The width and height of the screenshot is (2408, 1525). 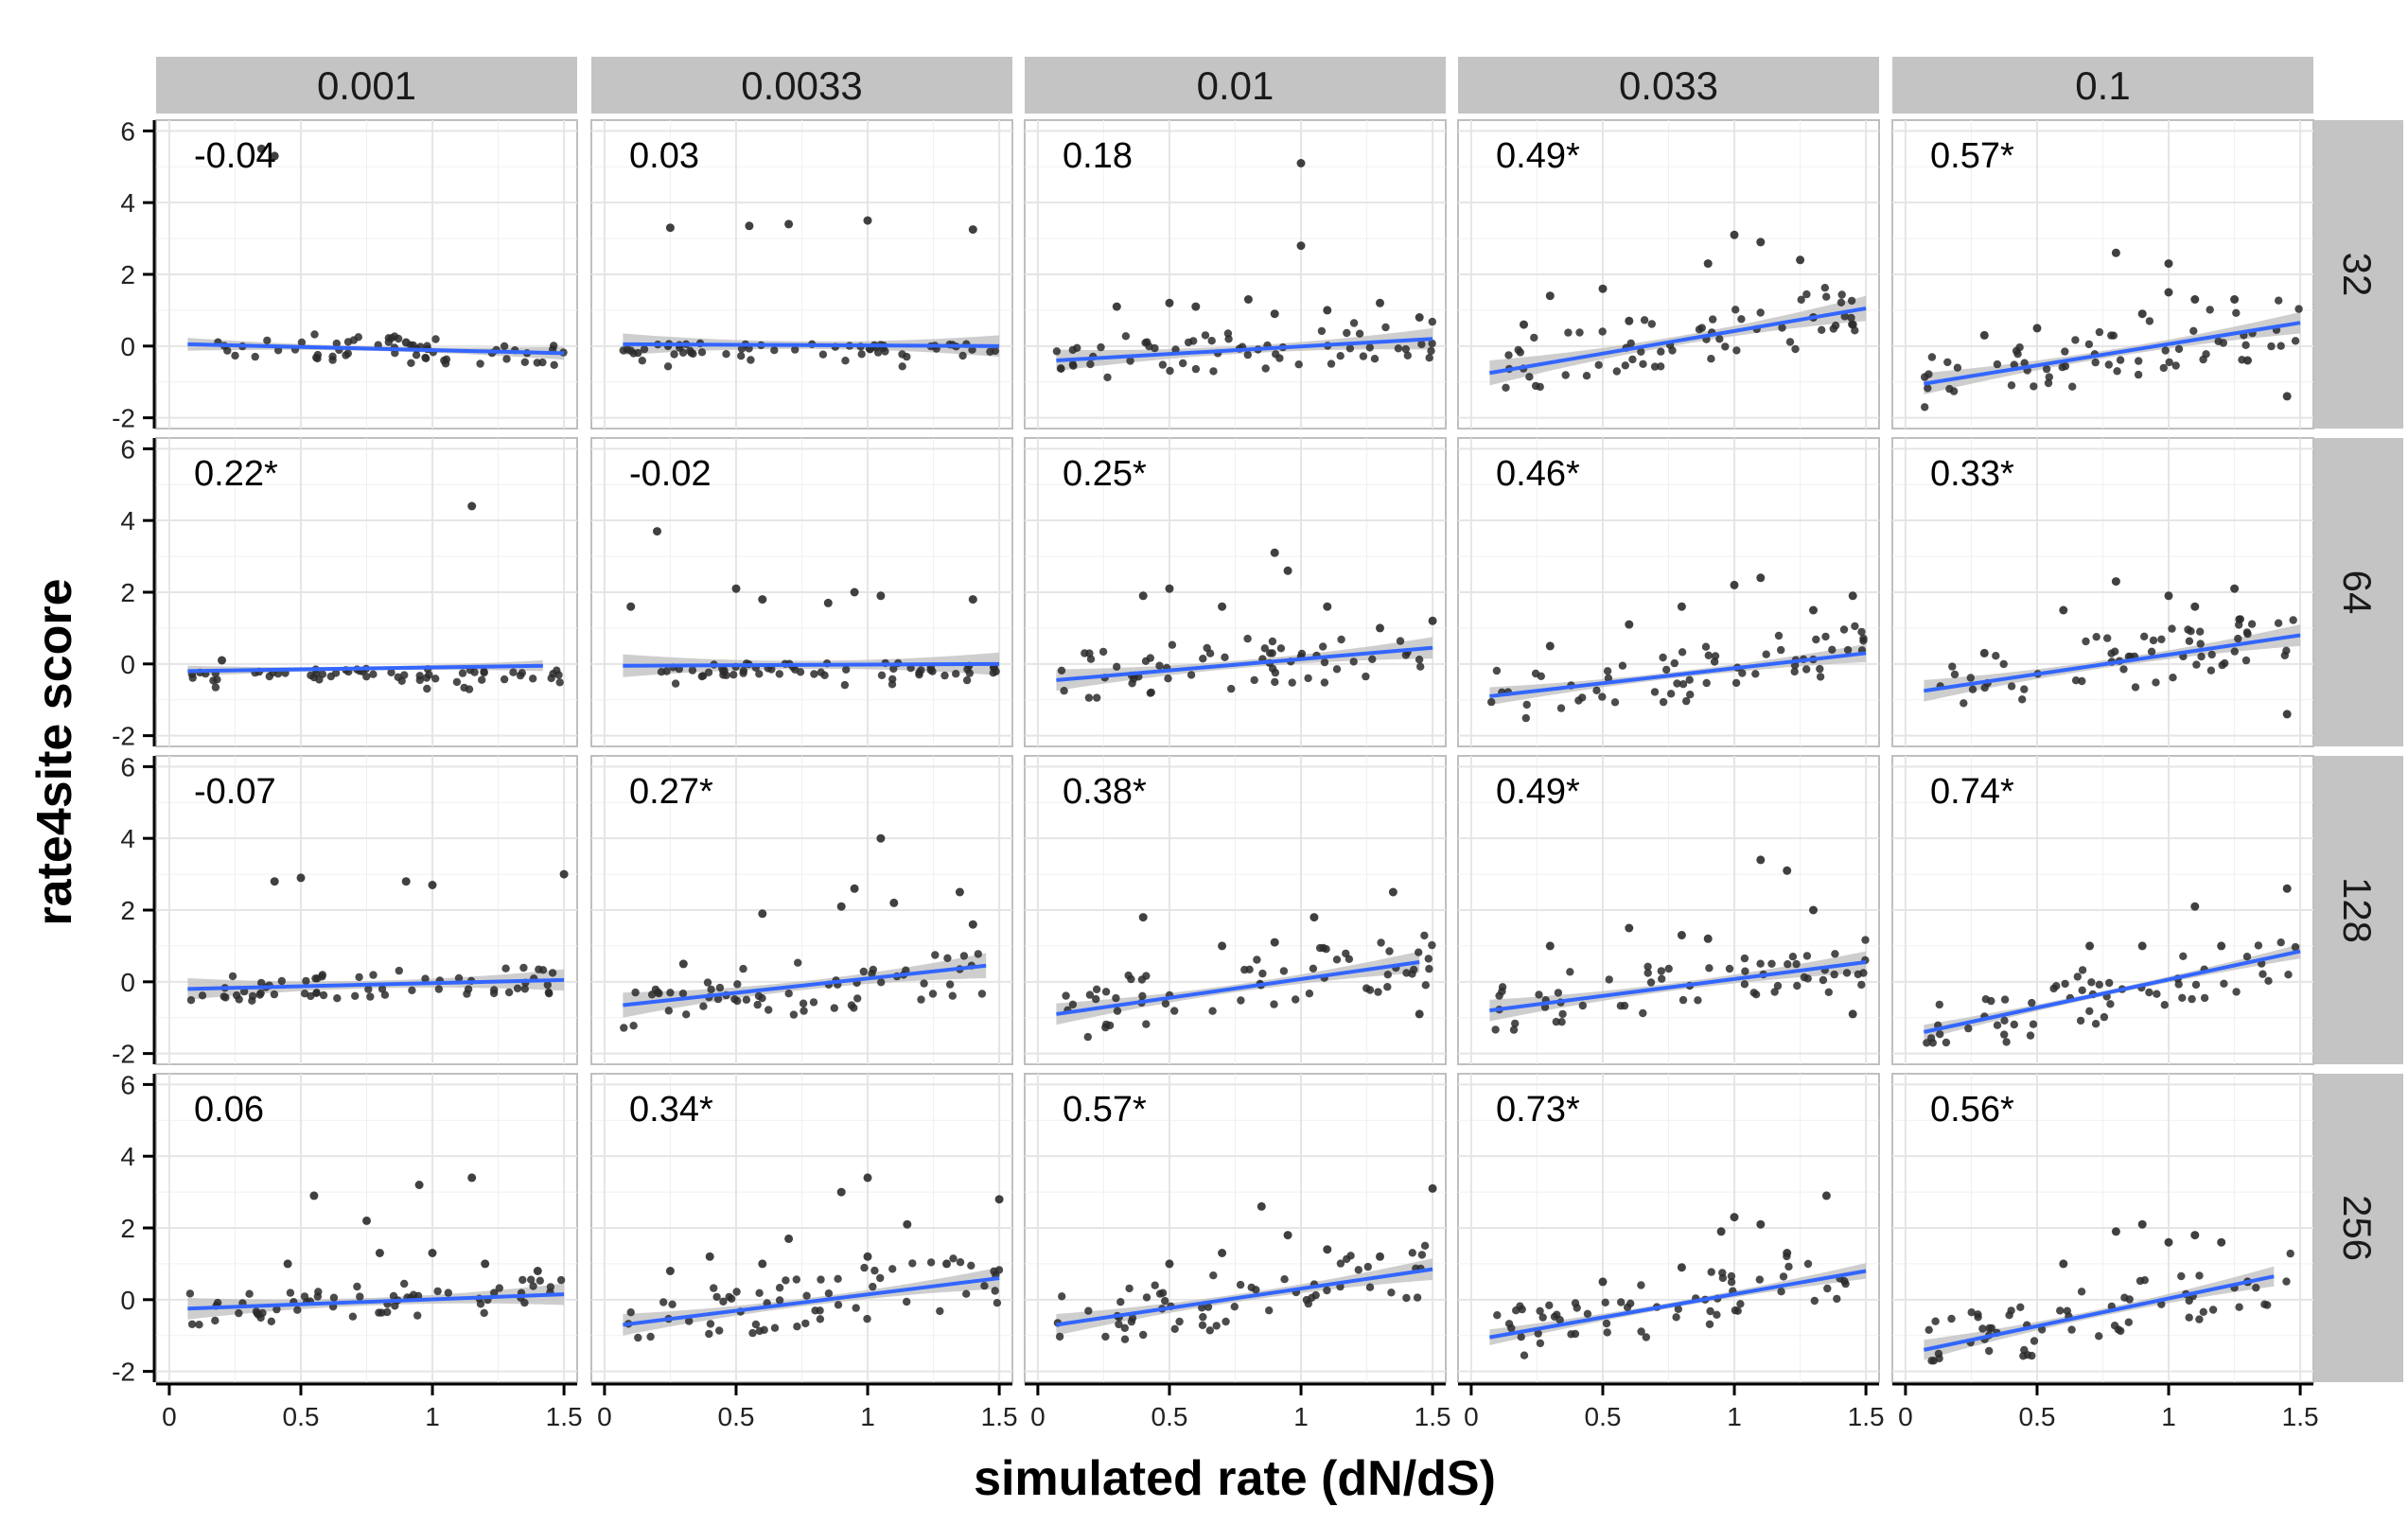 What do you see at coordinates (229, 1110) in the screenshot?
I see `correlation-label: 0.06` at bounding box center [229, 1110].